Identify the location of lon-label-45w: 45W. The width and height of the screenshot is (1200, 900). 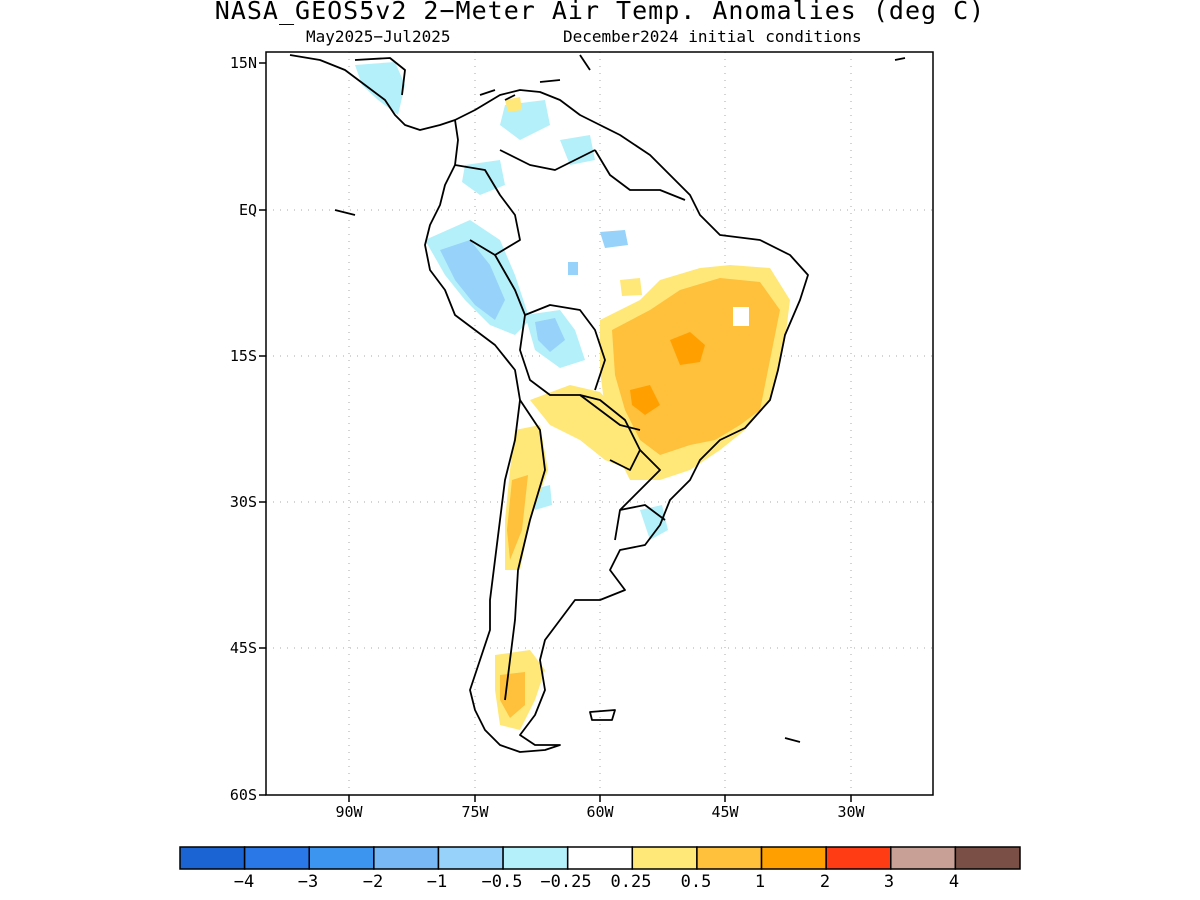
(725, 812).